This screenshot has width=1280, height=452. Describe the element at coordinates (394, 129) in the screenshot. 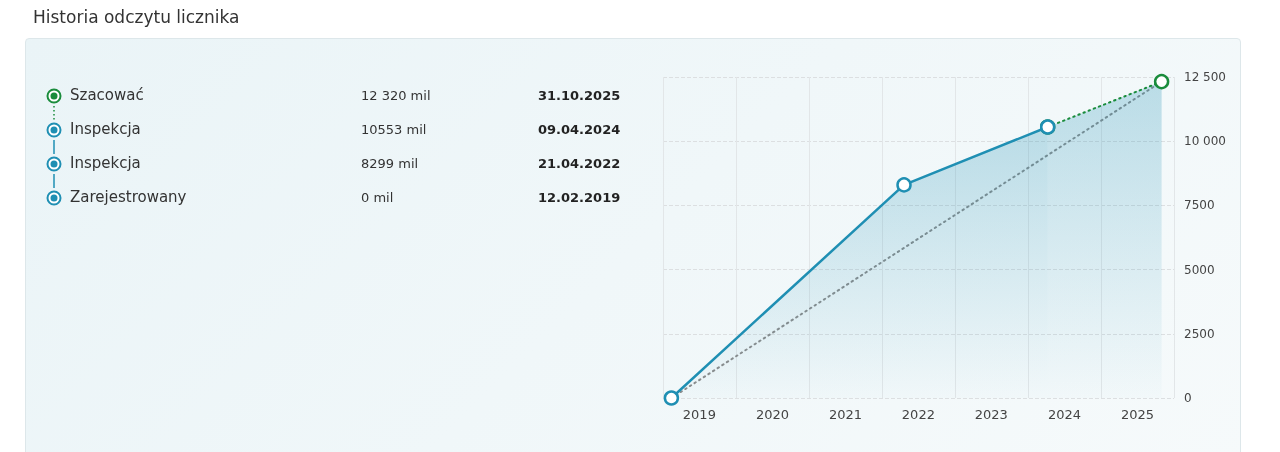

I see `text: 10553 mil` at that location.